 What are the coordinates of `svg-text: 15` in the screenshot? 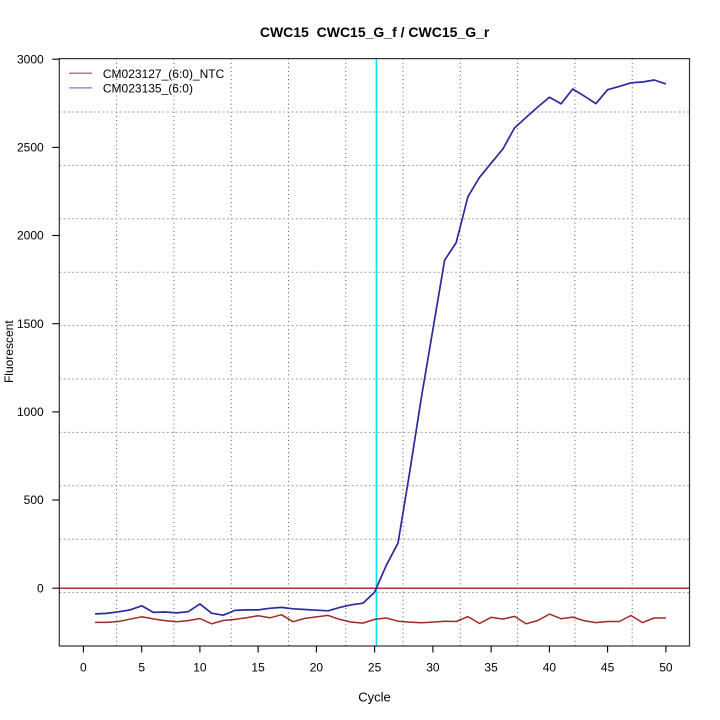 It's located at (258, 668).